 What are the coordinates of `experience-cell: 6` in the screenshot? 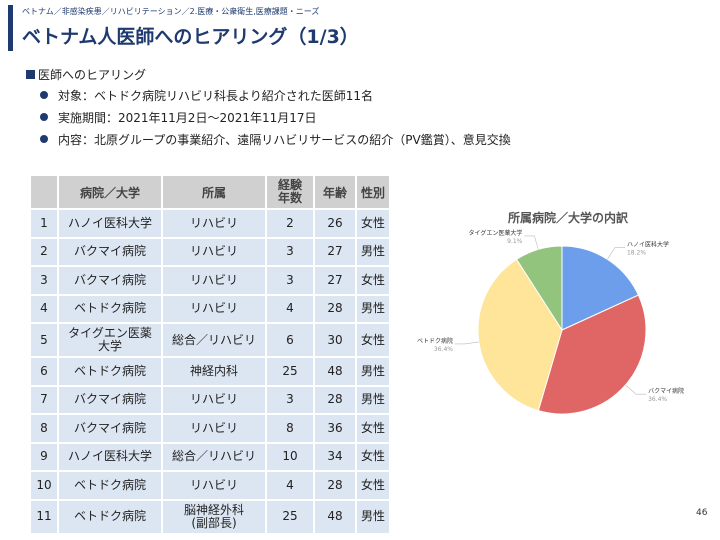 It's located at (290, 340).